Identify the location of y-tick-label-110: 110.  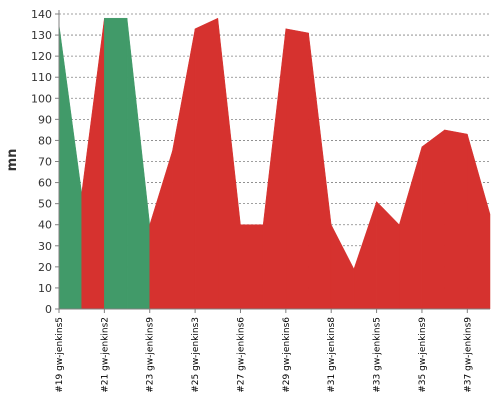
(41, 77).